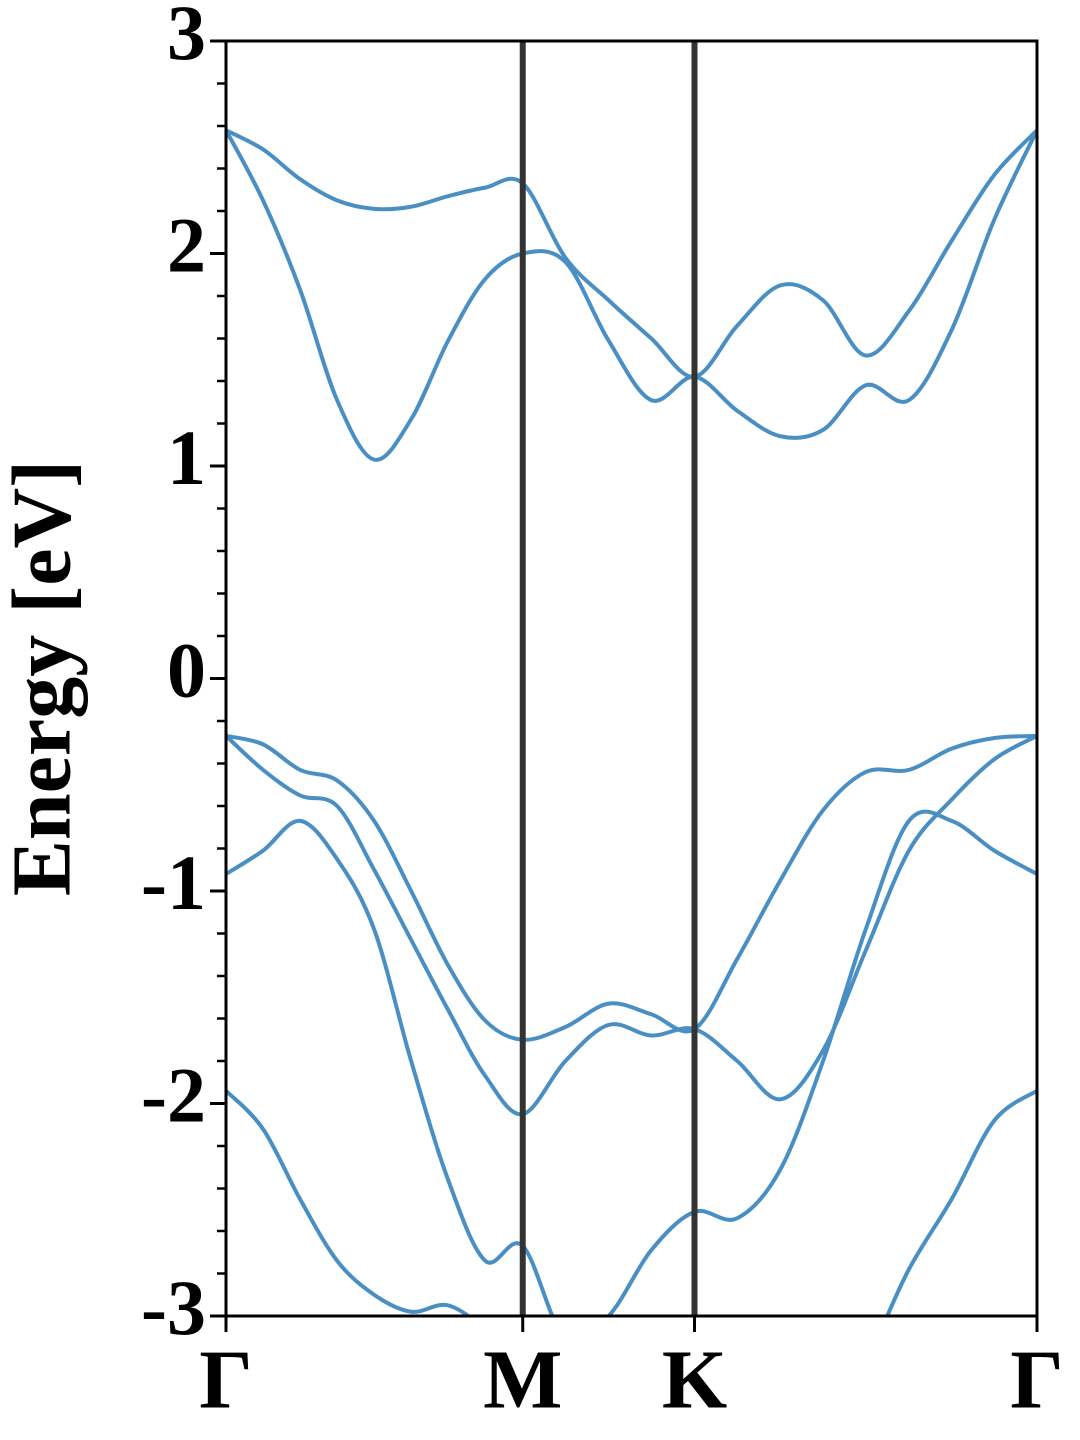 The image size is (1080, 1440). I want to click on y-tick-label: 1, so click(186, 457).